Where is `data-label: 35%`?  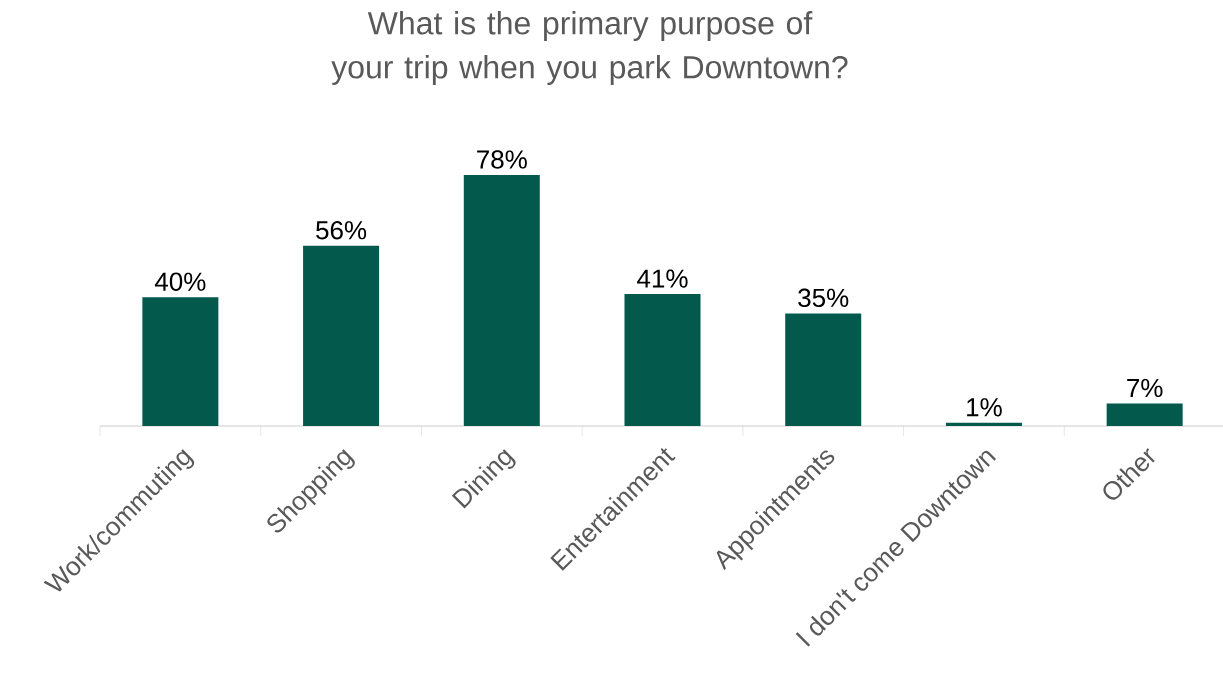 data-label: 35% is located at coordinates (823, 298).